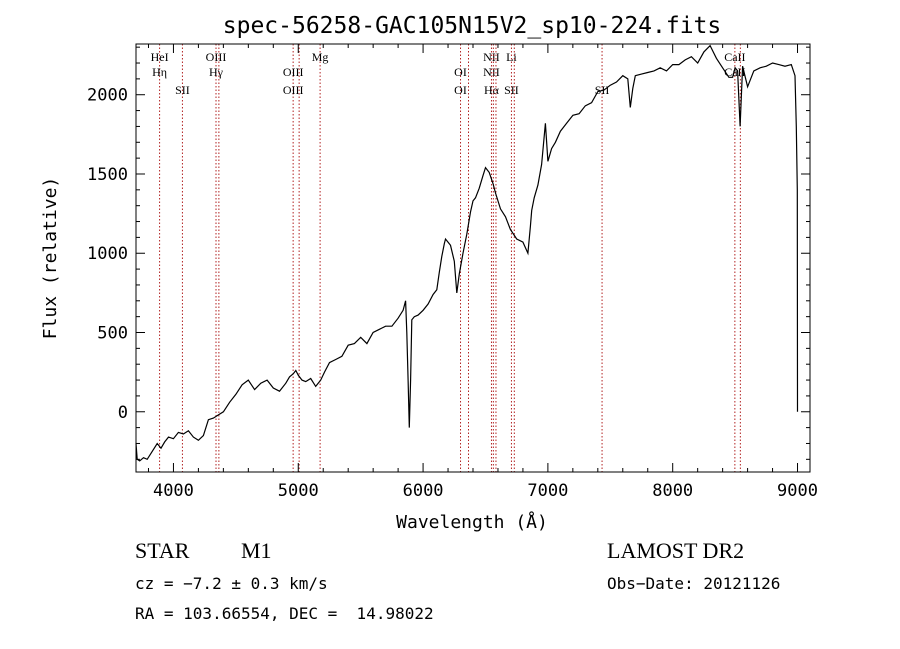  Describe the element at coordinates (123, 413) in the screenshot. I see `y-tick-label: 0` at that location.